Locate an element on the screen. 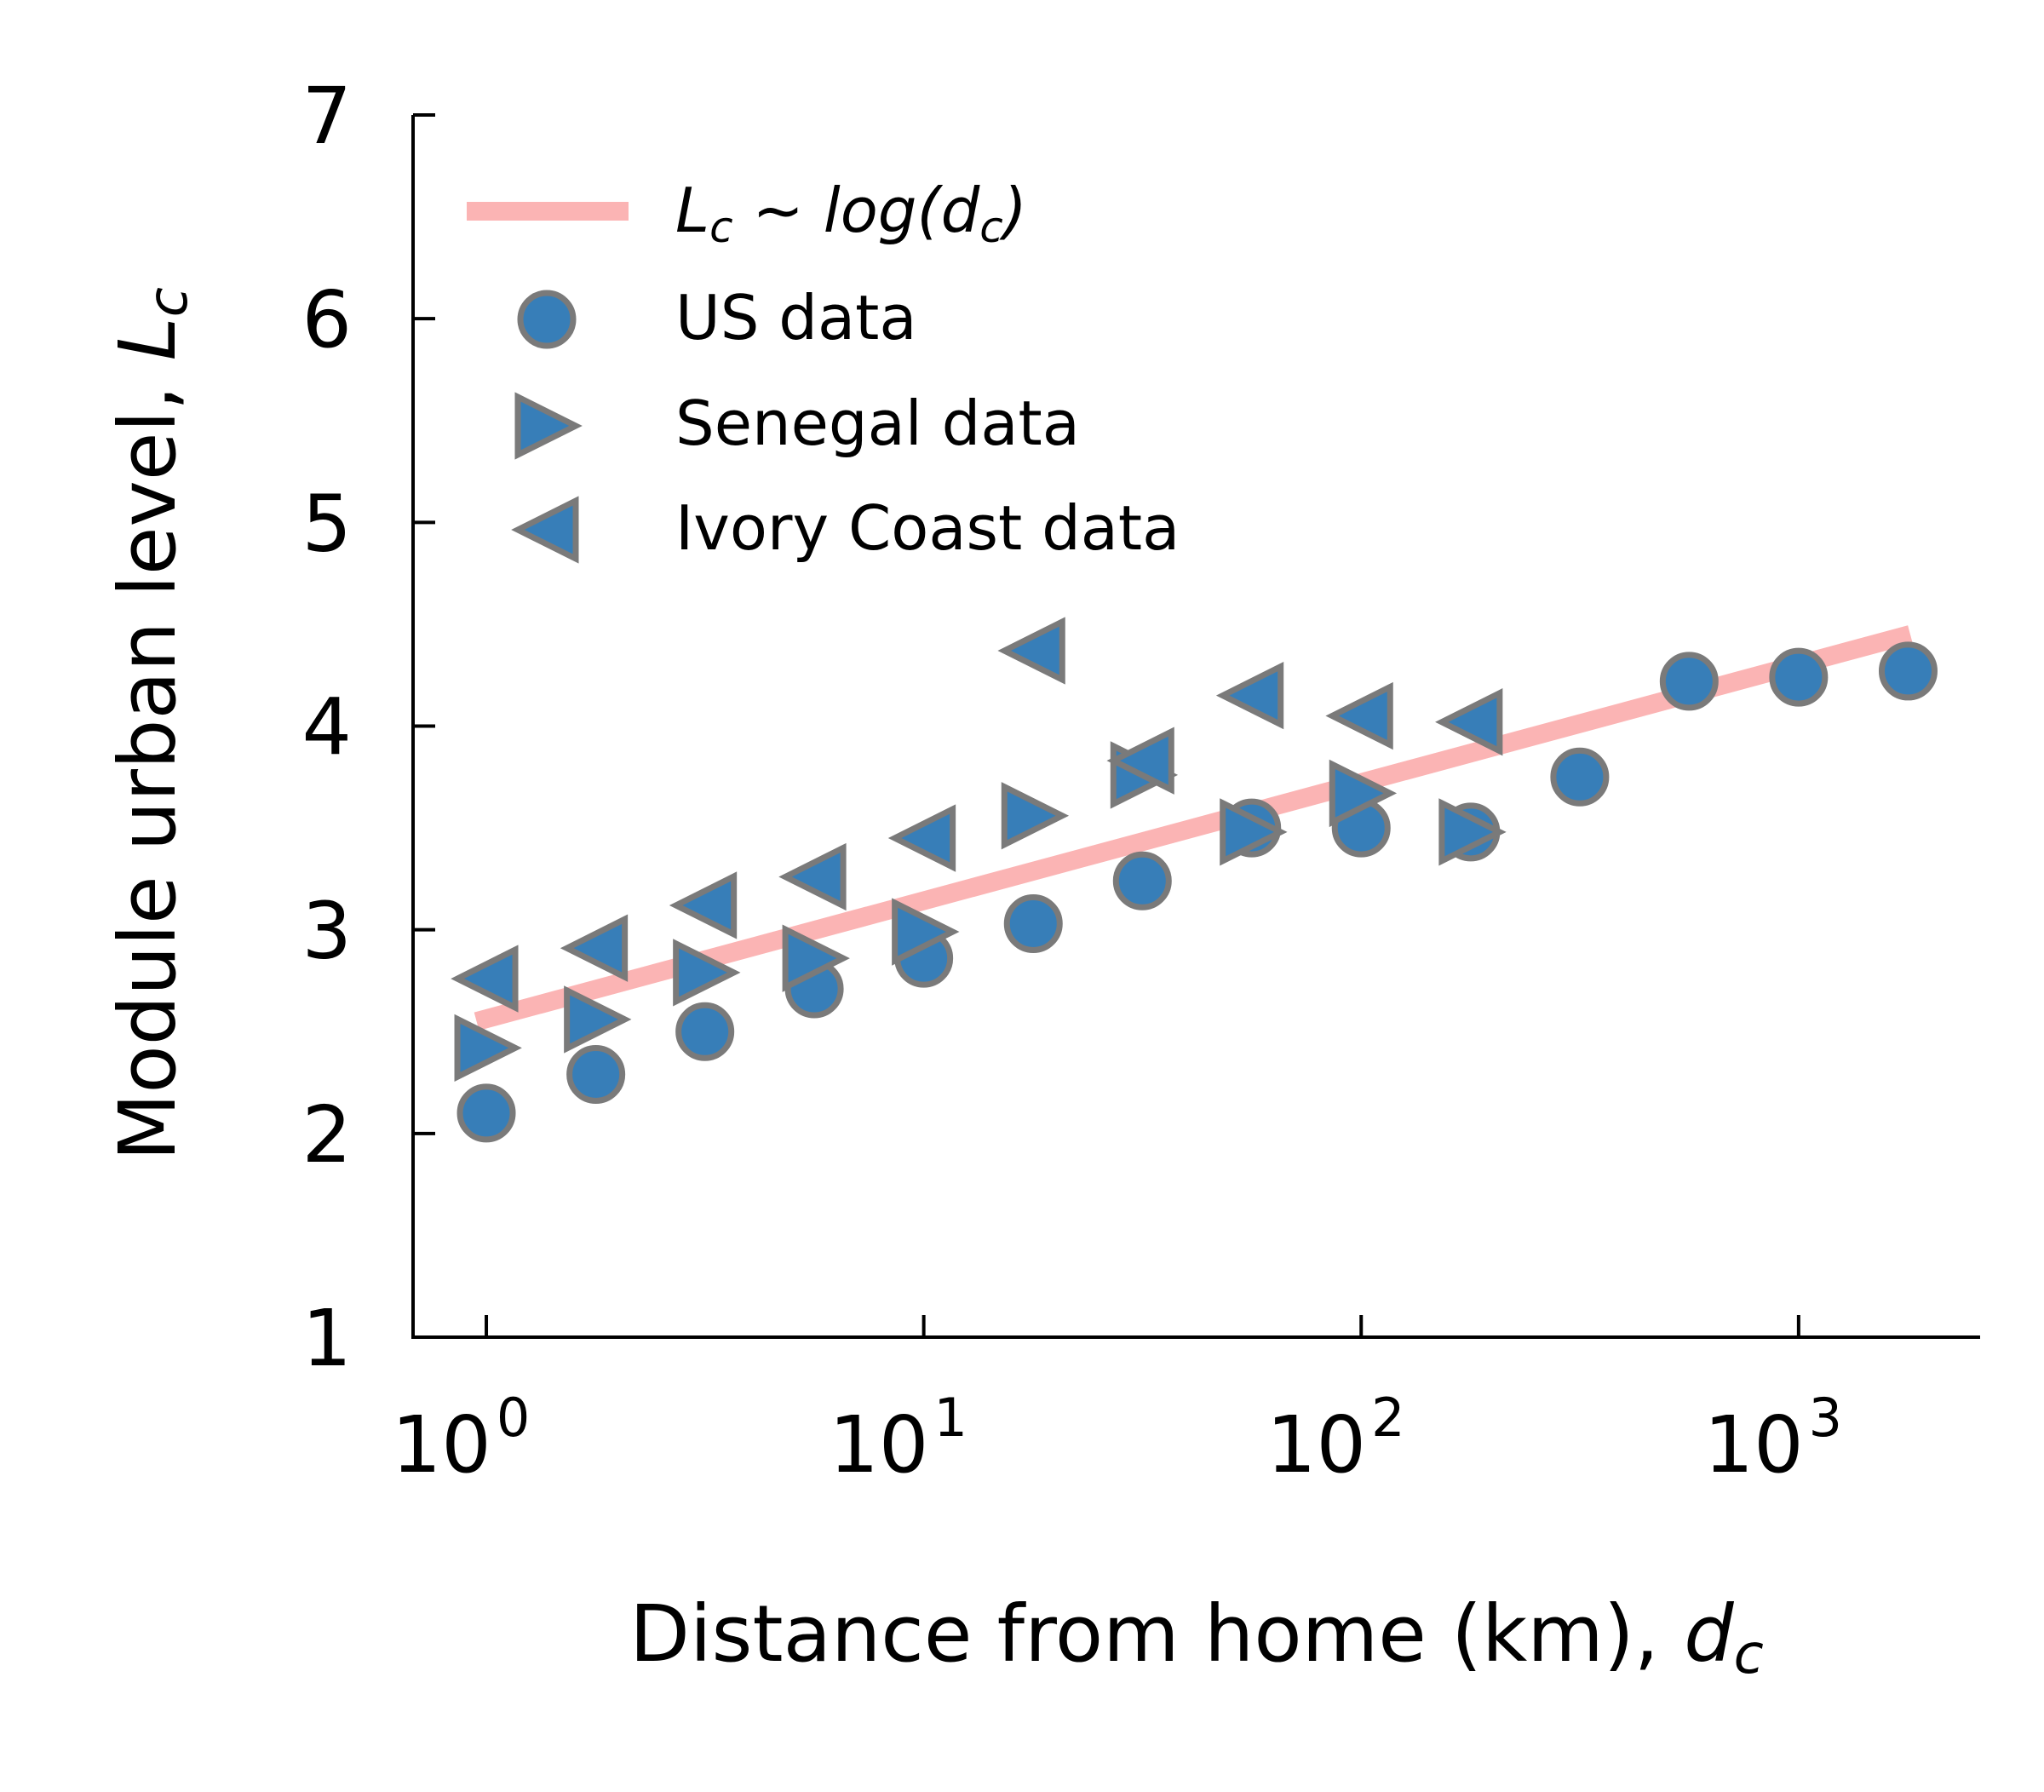 This screenshot has width=2044, height=1792. x-tick-label: 10¹ is located at coordinates (898, 1438).